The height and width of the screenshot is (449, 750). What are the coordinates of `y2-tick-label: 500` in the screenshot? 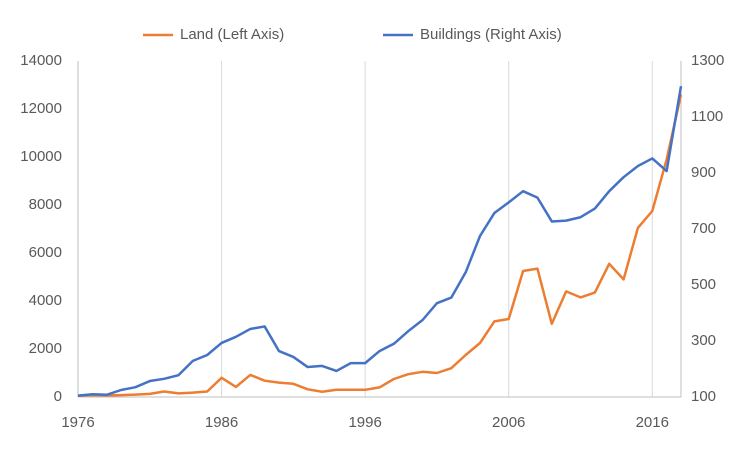 It's located at (703, 284).